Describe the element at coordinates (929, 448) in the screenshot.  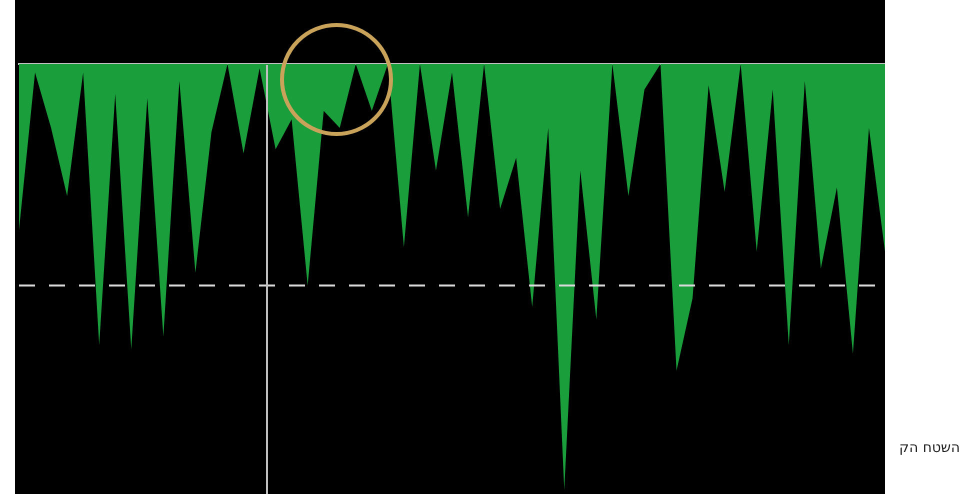
I see `text: השטח הק` at that location.